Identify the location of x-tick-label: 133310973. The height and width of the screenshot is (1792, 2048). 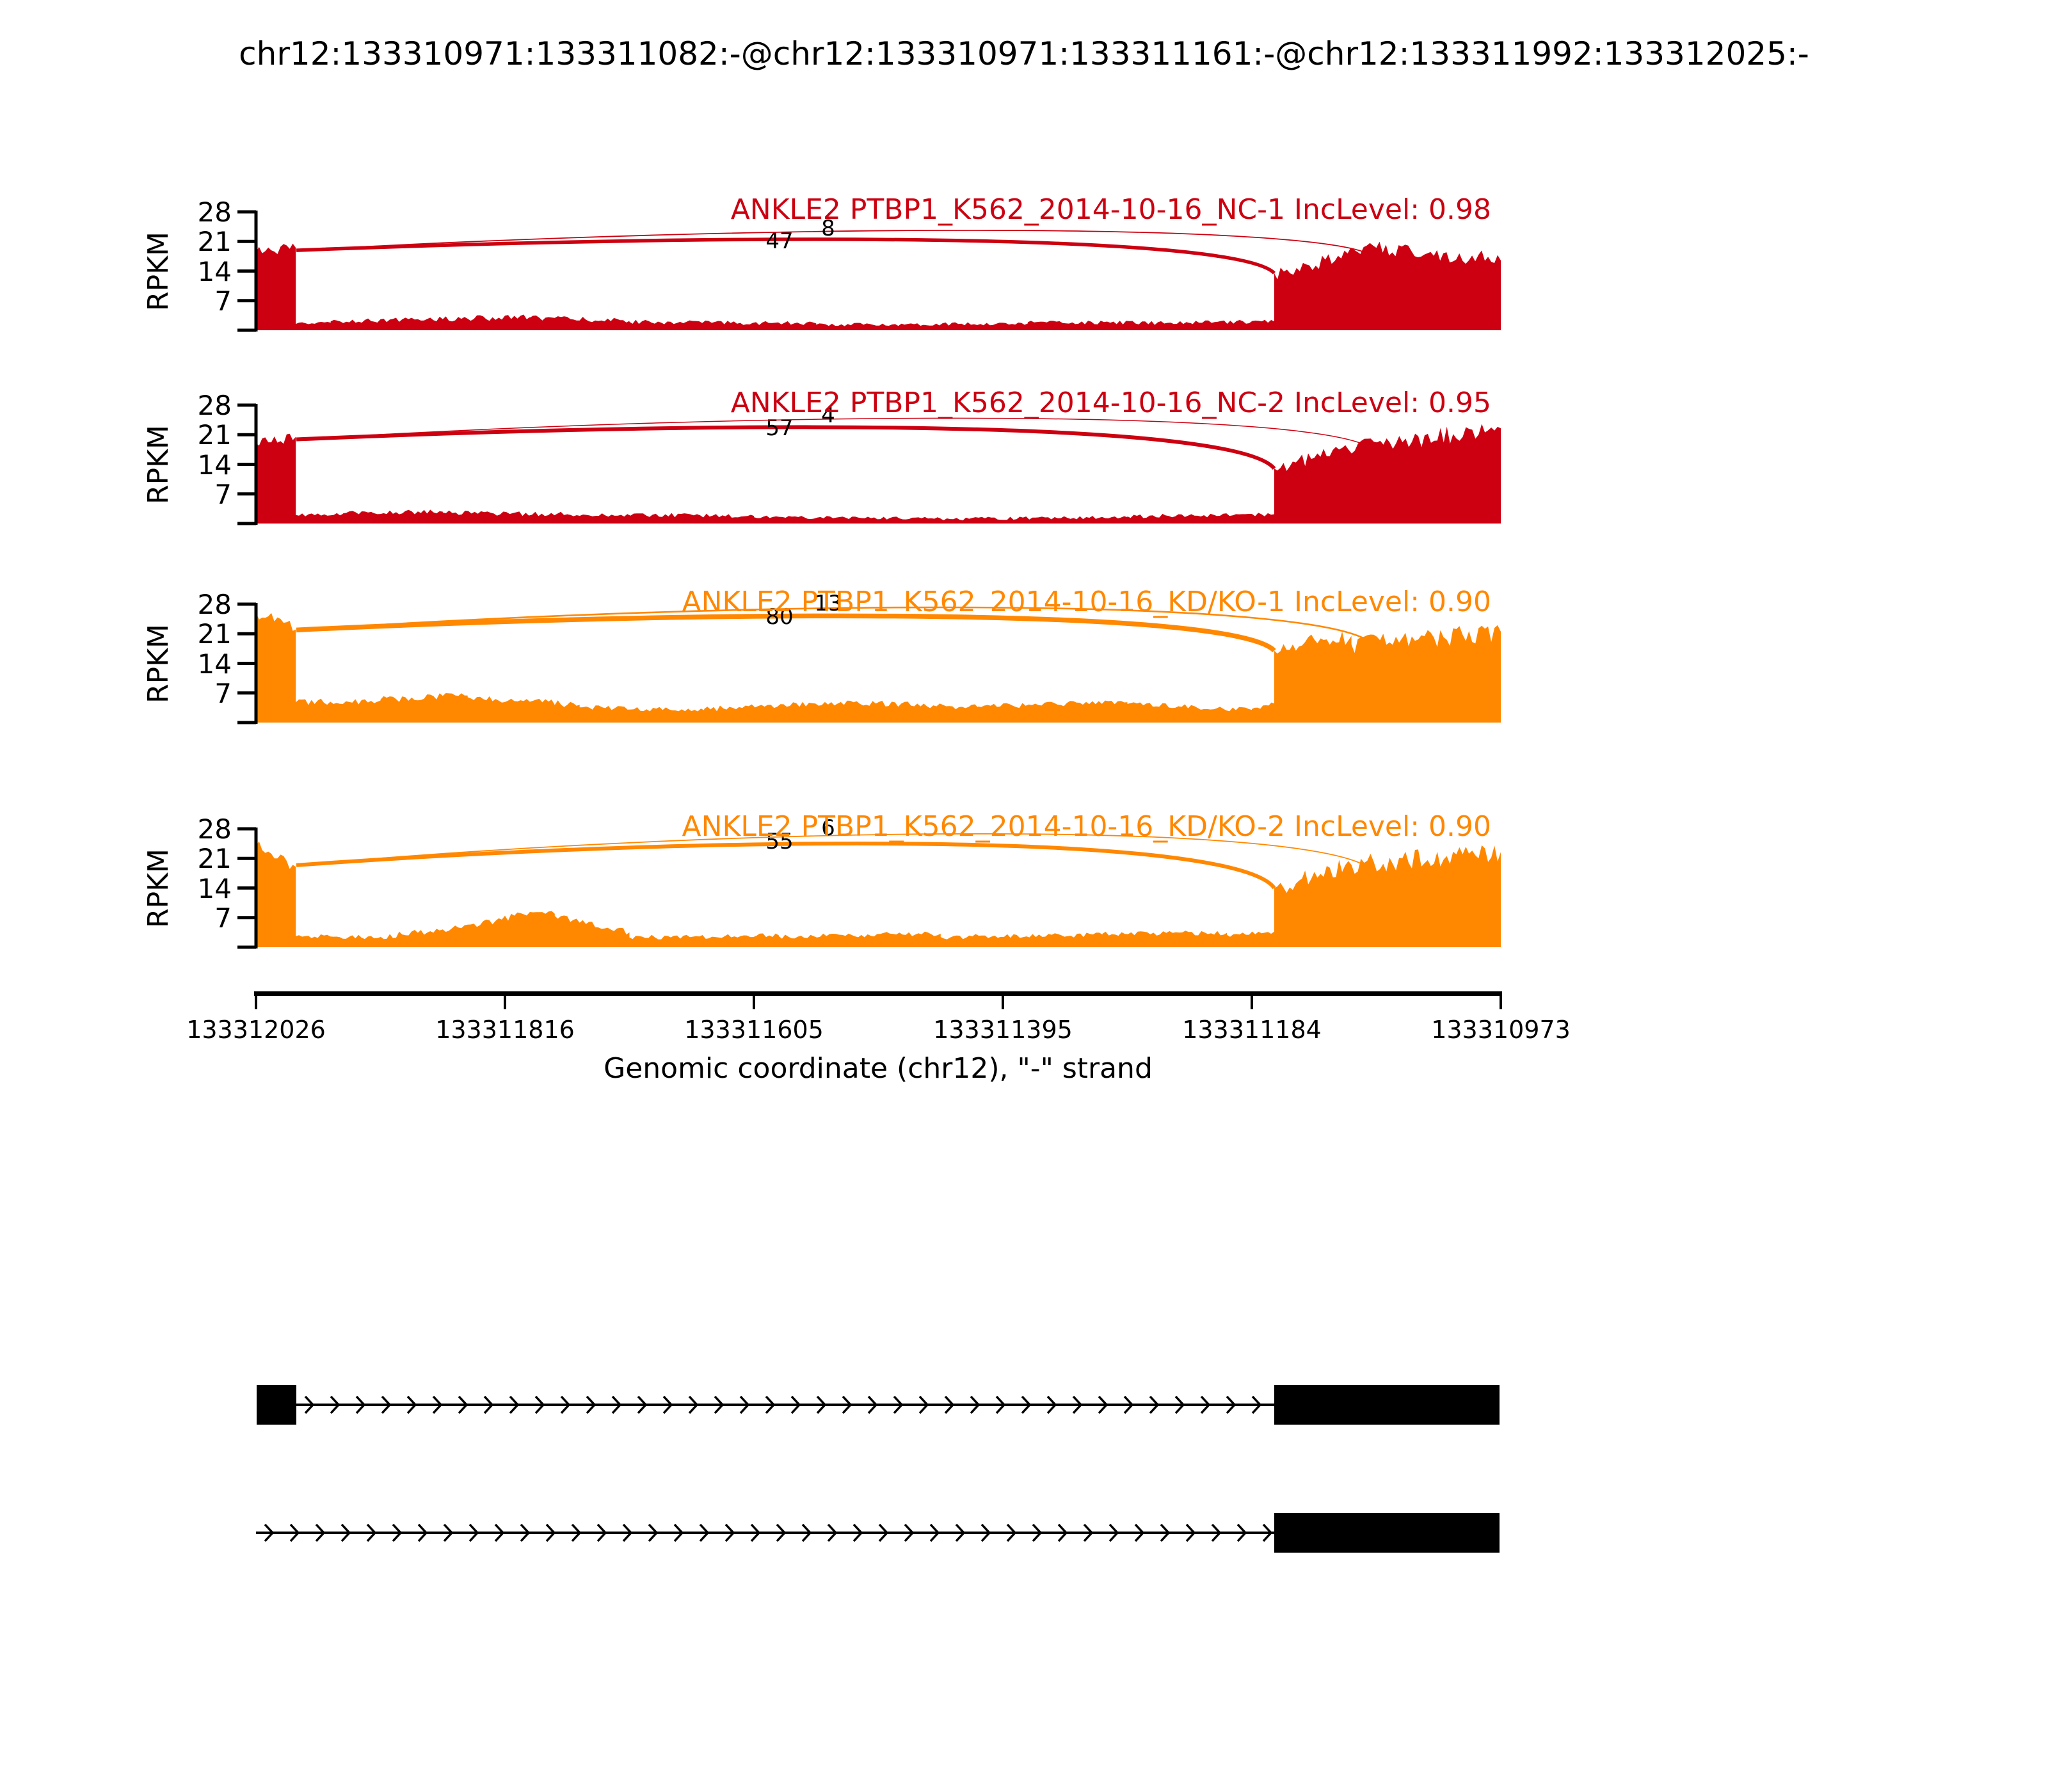
(1501, 1030).